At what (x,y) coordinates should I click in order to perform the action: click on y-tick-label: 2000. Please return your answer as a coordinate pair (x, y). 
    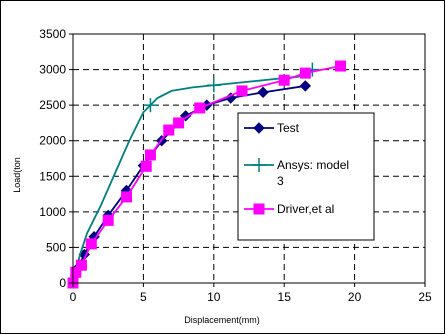
    Looking at the image, I should click on (52, 141).